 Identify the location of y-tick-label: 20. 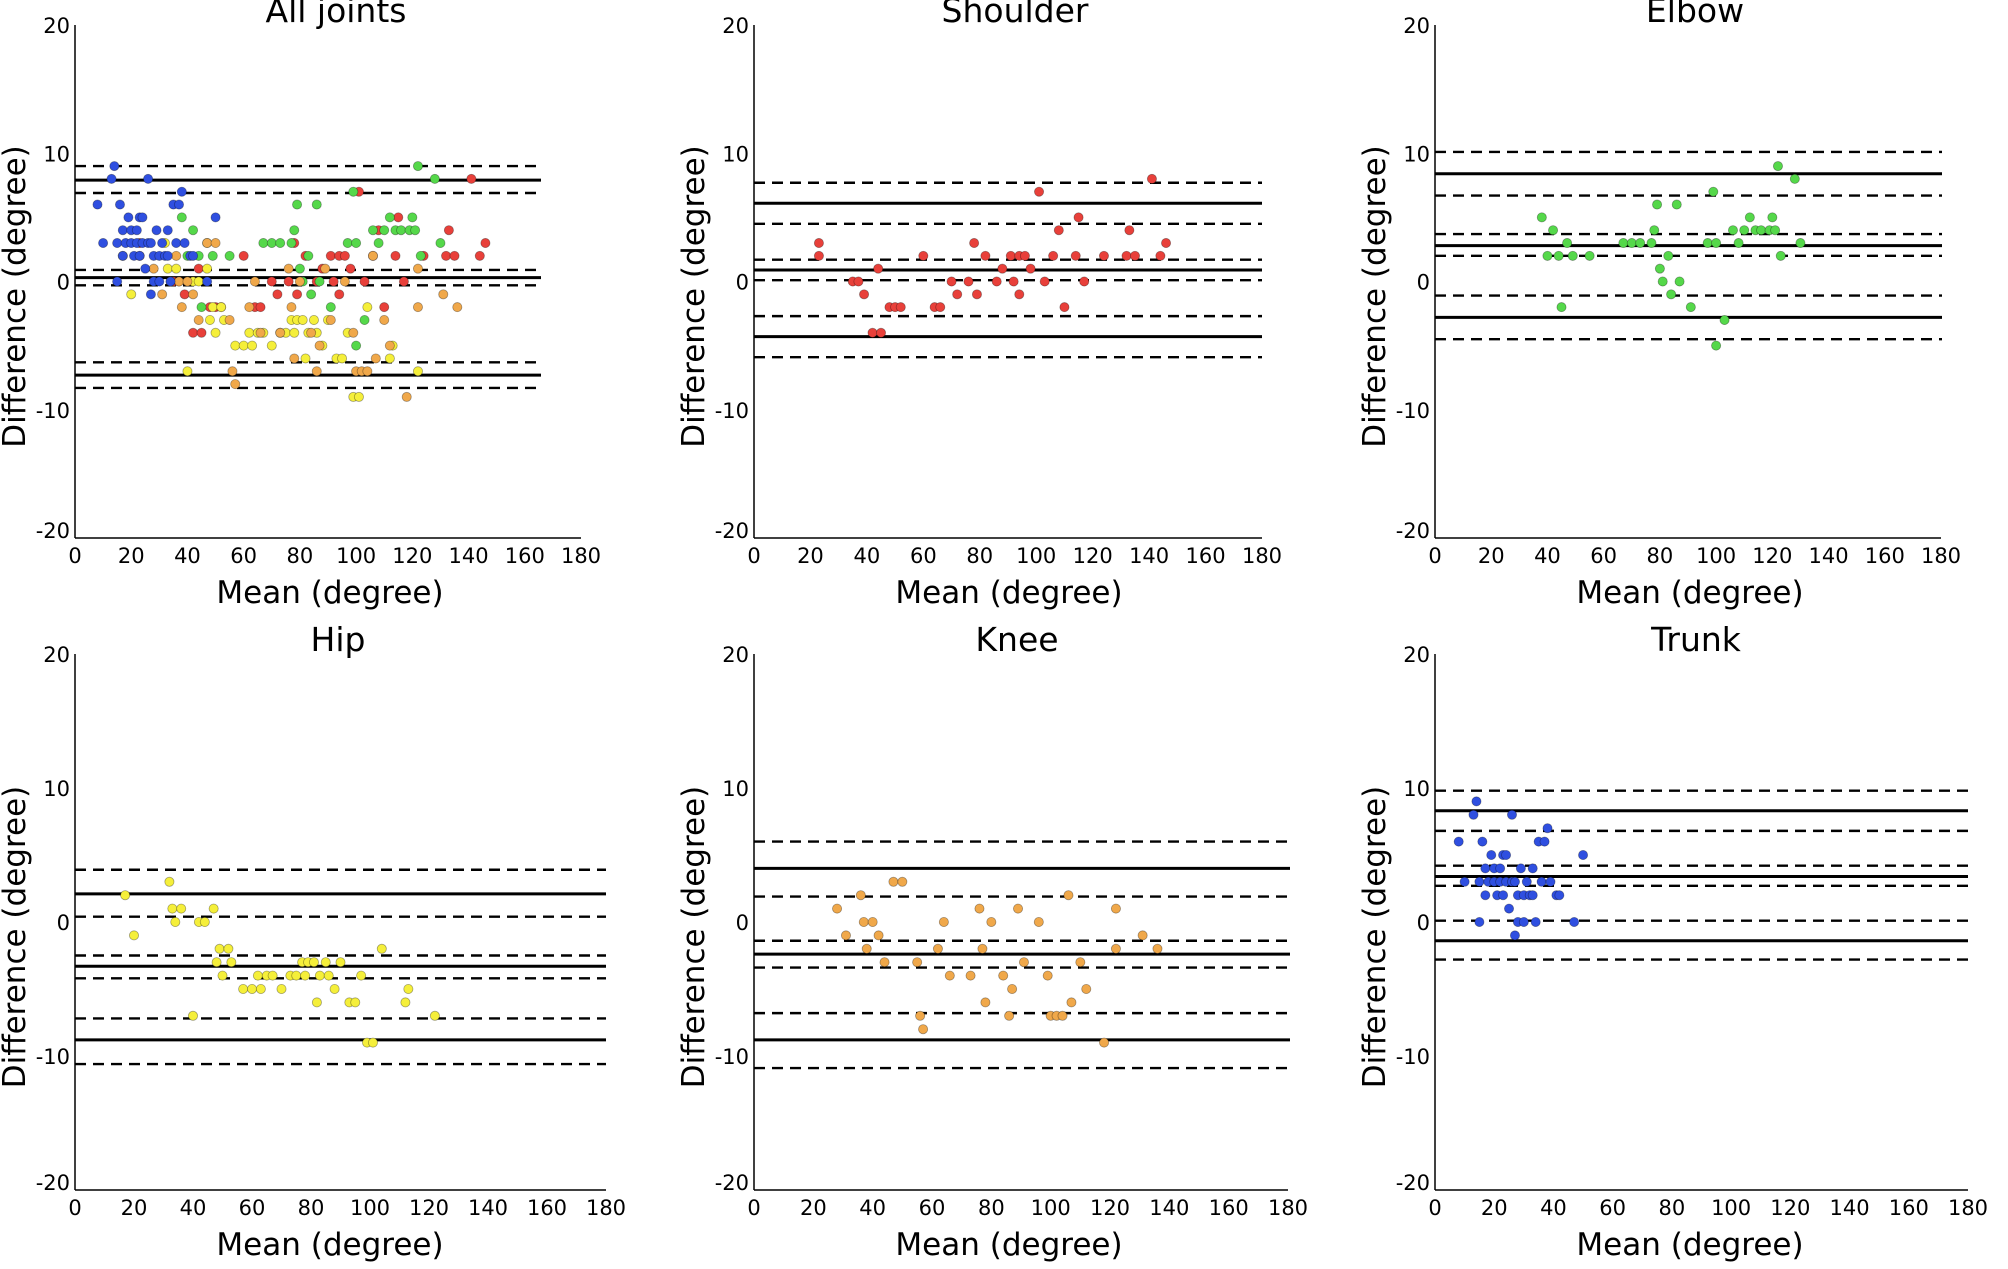
(1416, 655).